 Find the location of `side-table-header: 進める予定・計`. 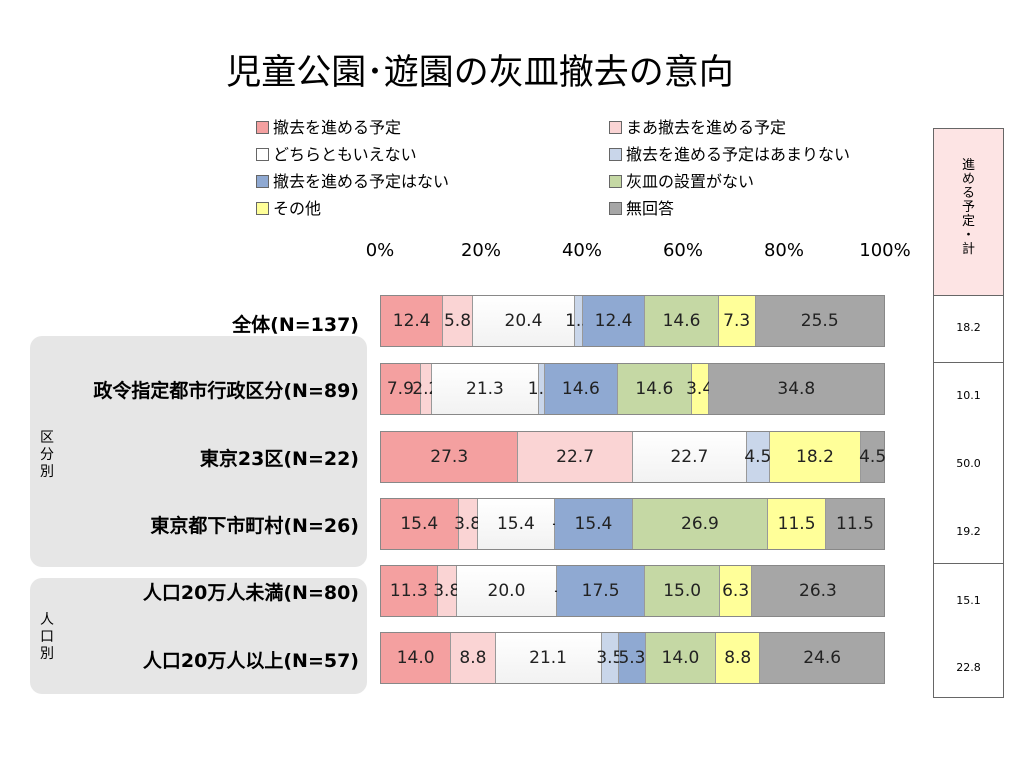

side-table-header: 進める予定・計 is located at coordinates (968, 212).